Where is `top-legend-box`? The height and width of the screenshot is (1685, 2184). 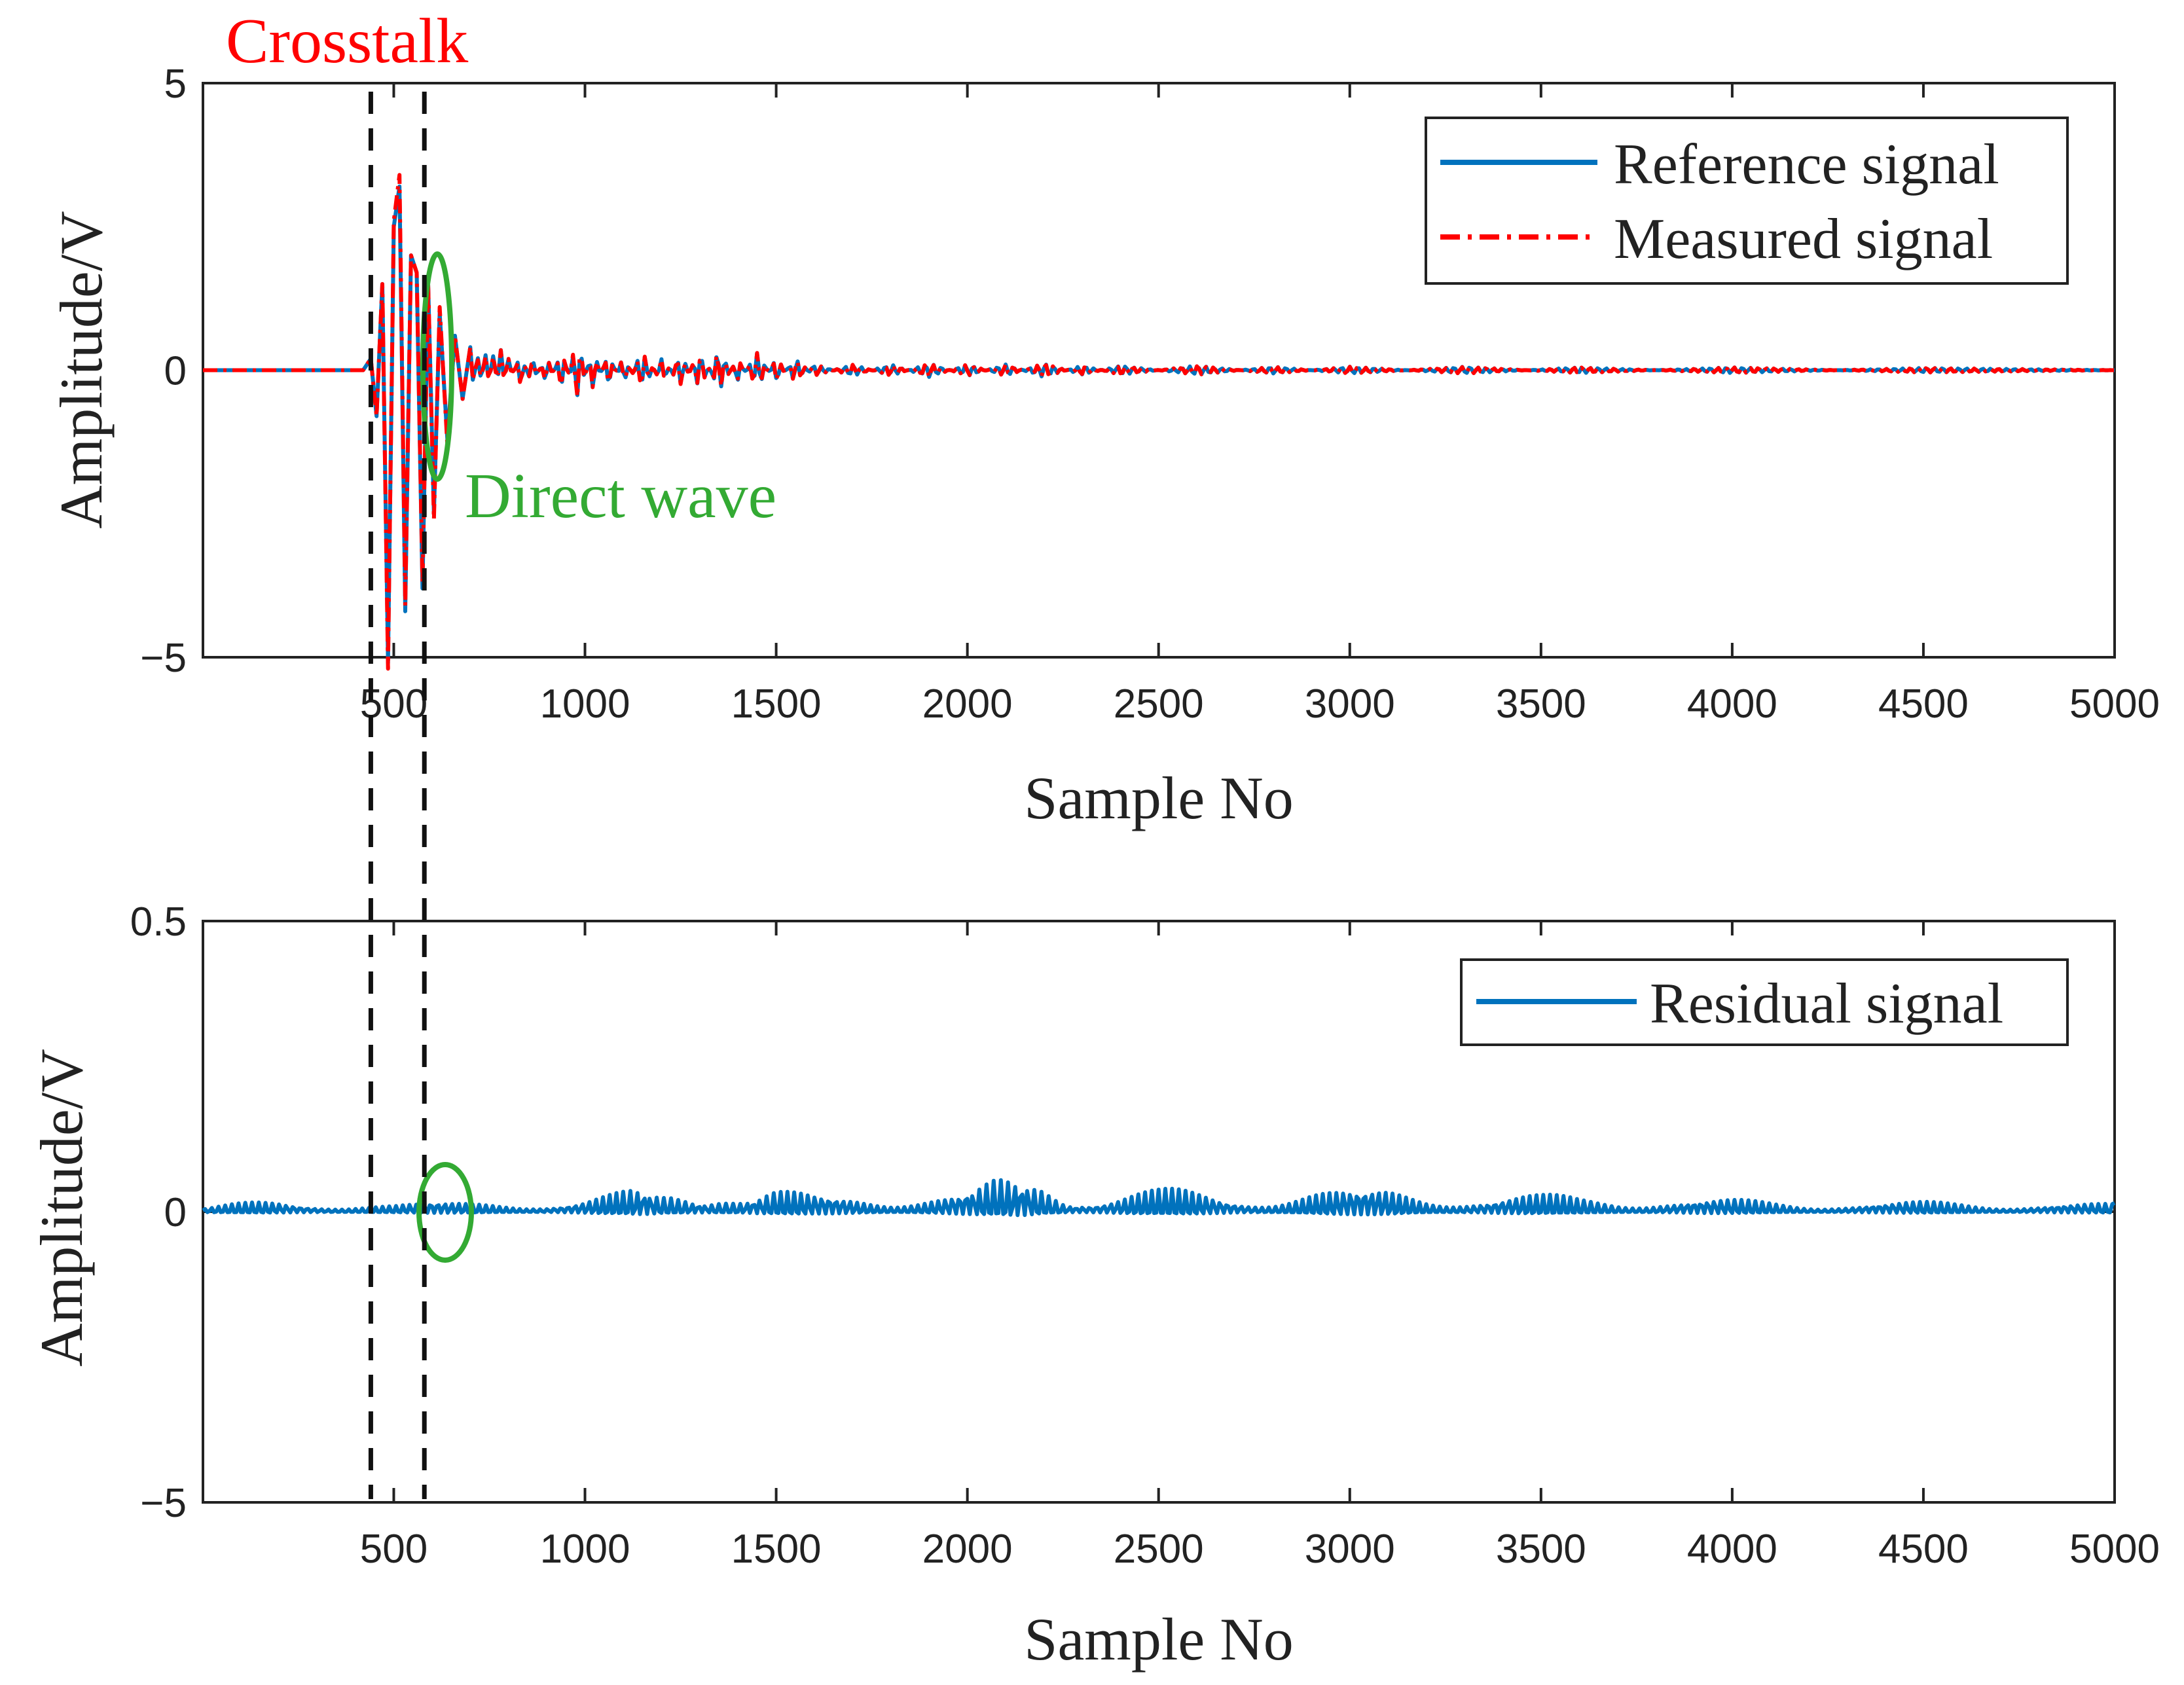 top-legend-box is located at coordinates (1747, 201).